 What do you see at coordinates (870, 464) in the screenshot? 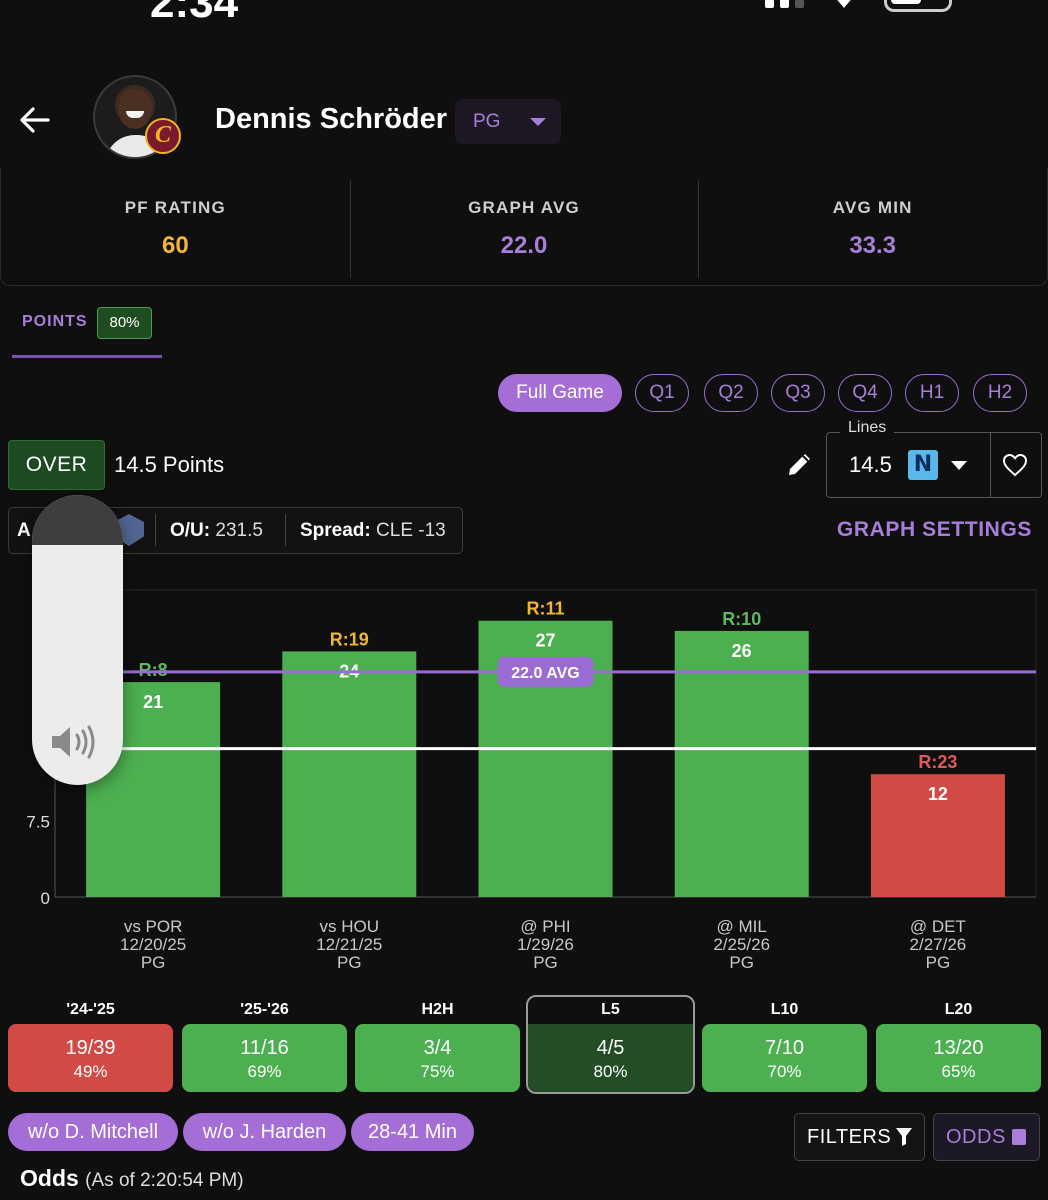
I see `lines-value: 14.5` at bounding box center [870, 464].